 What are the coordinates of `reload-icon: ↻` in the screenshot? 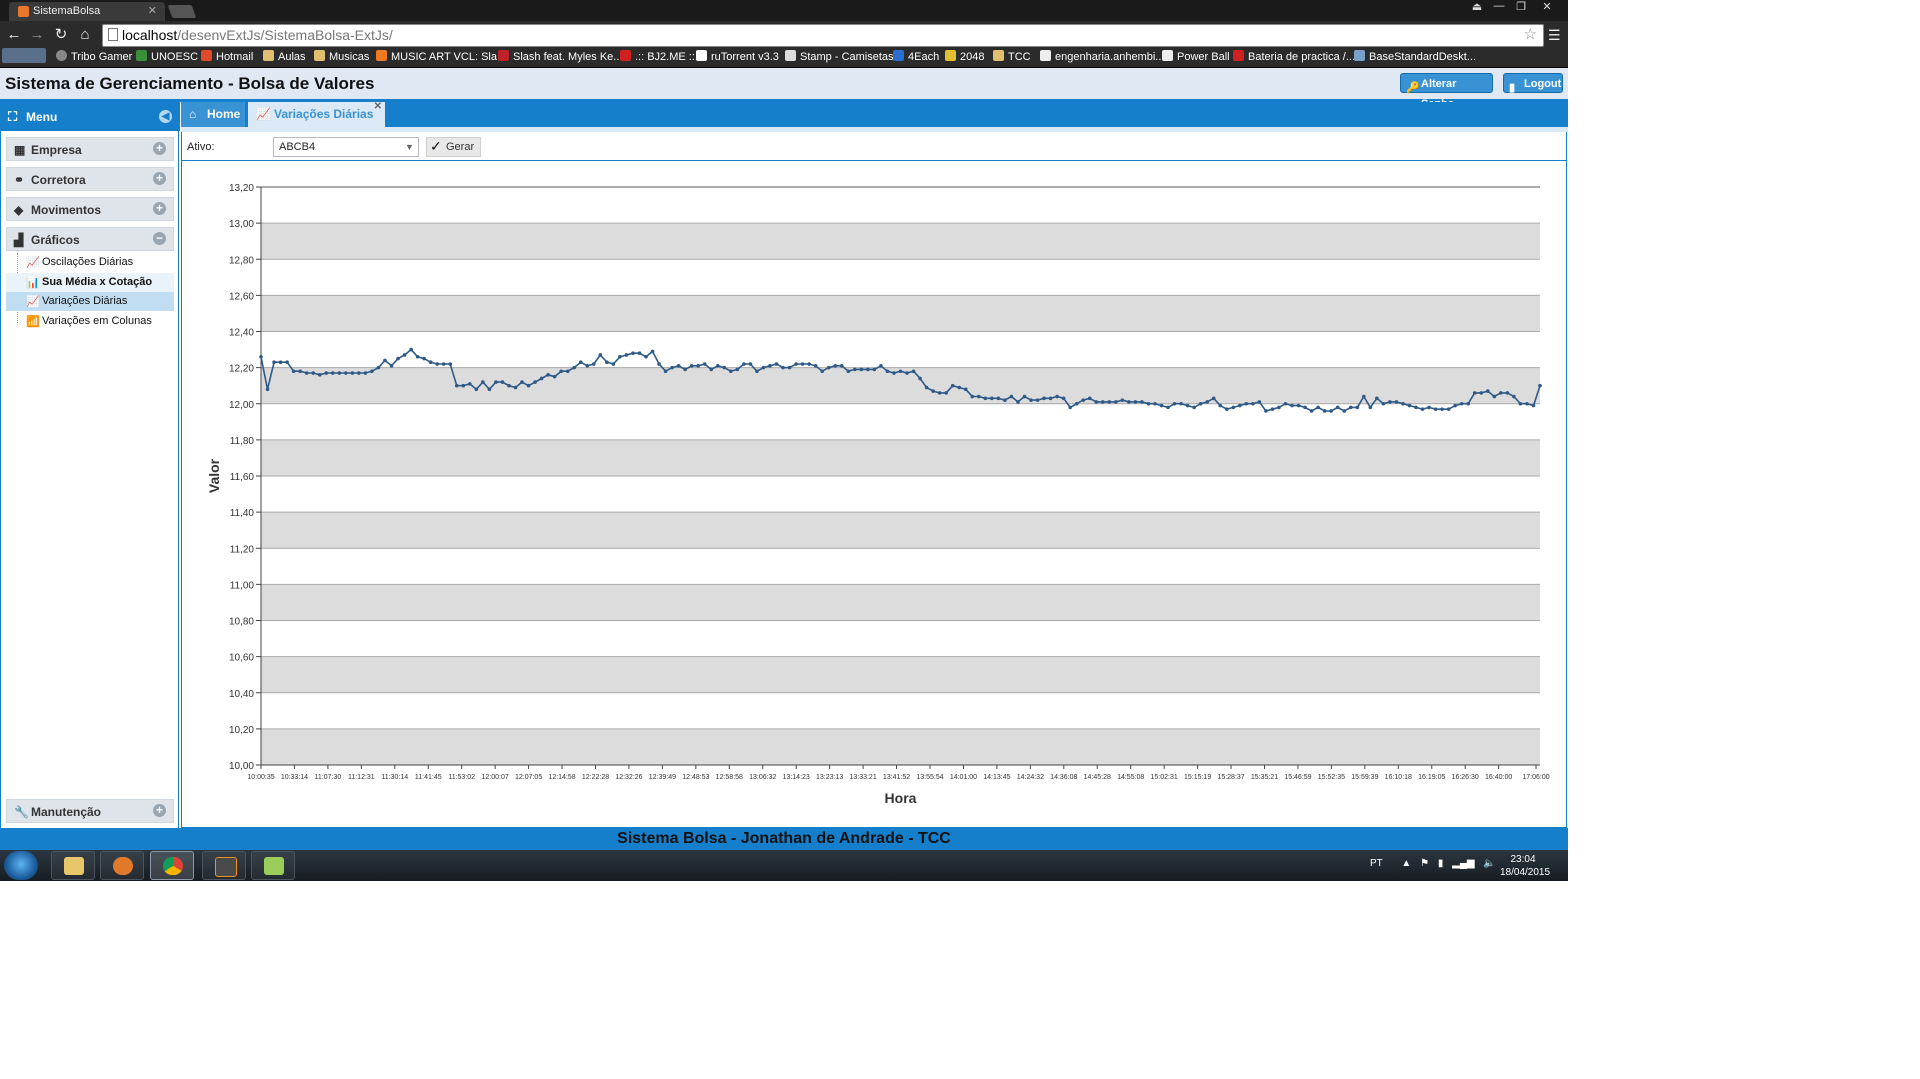 It's located at (61, 34).